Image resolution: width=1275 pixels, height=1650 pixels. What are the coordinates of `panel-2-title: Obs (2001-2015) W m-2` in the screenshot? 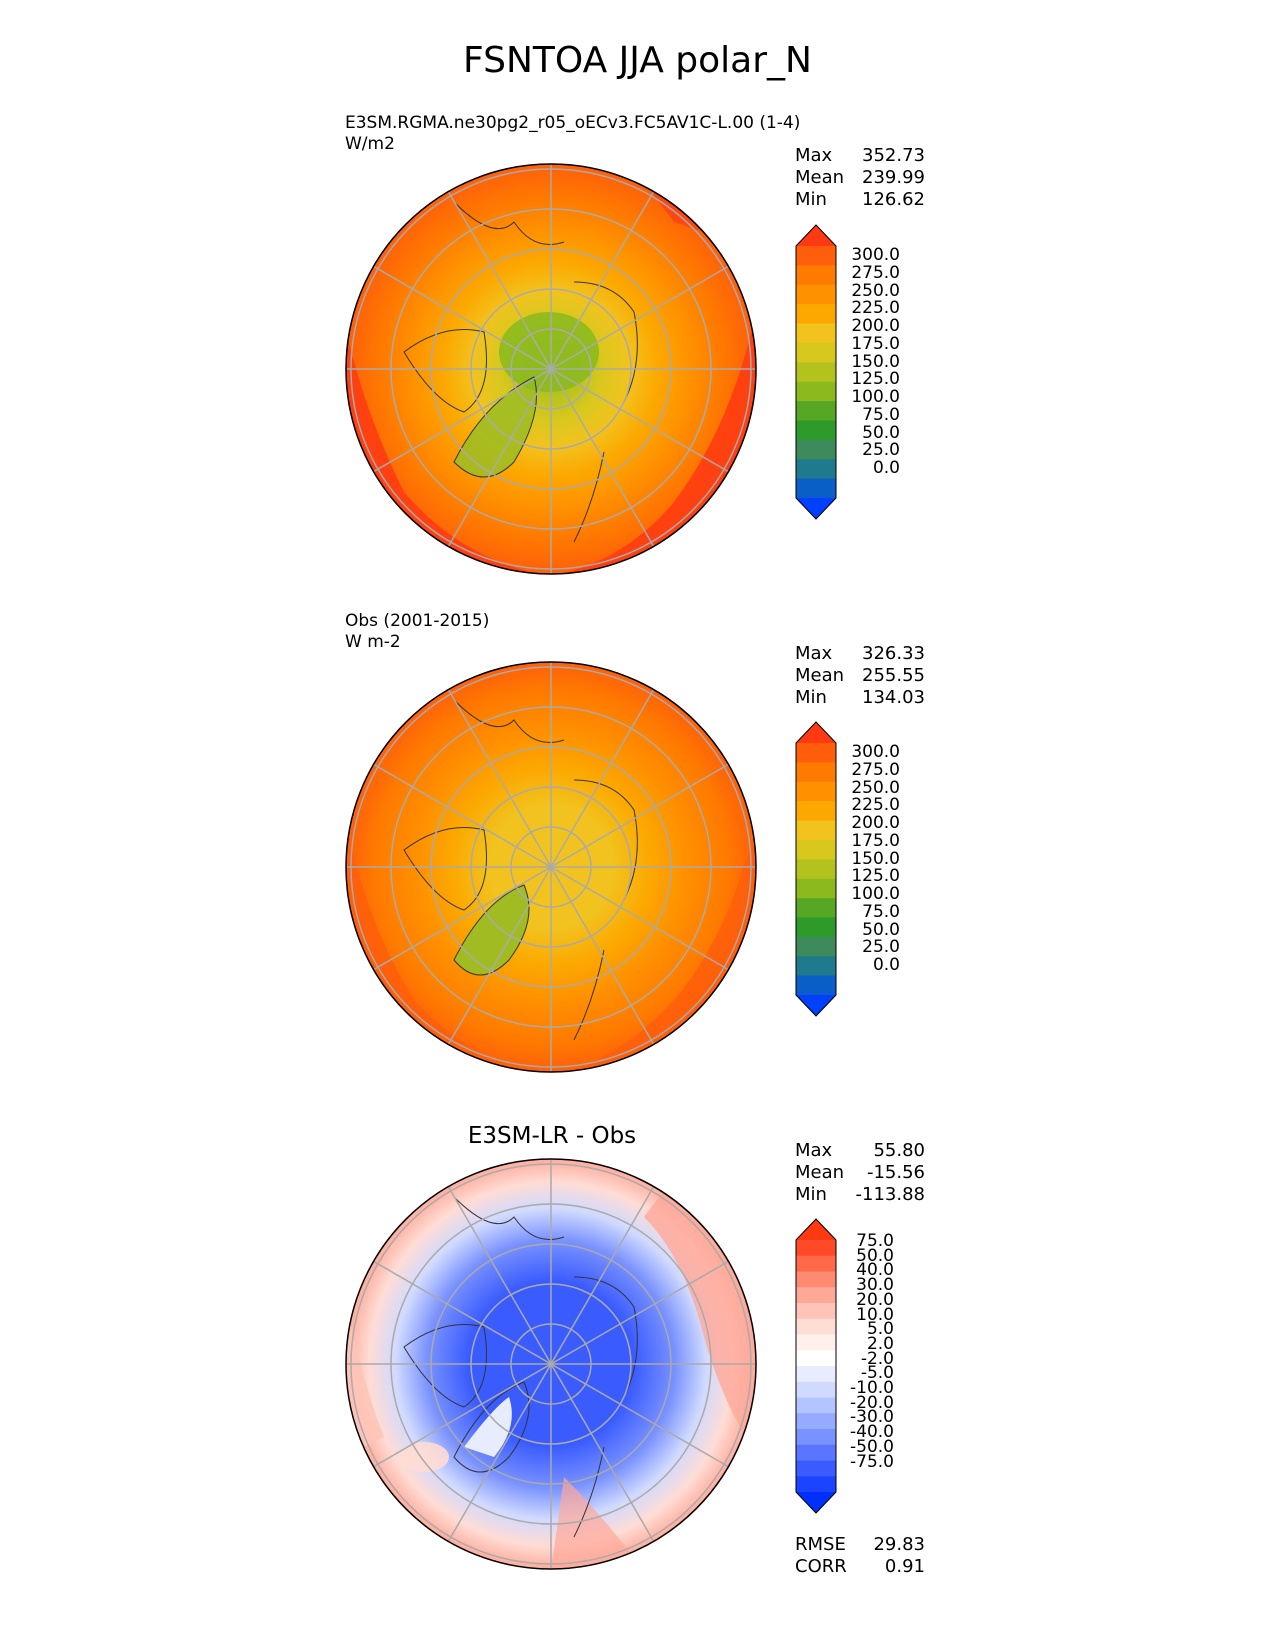 It's located at (417, 632).